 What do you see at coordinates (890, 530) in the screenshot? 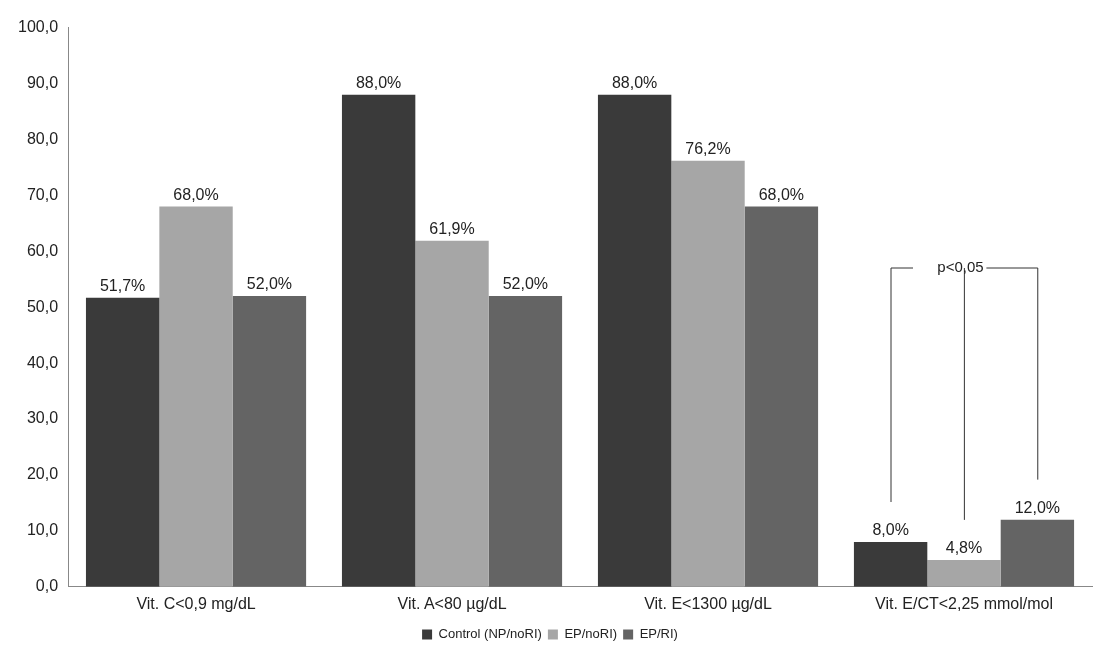
I see `data-label: 8,0%` at bounding box center [890, 530].